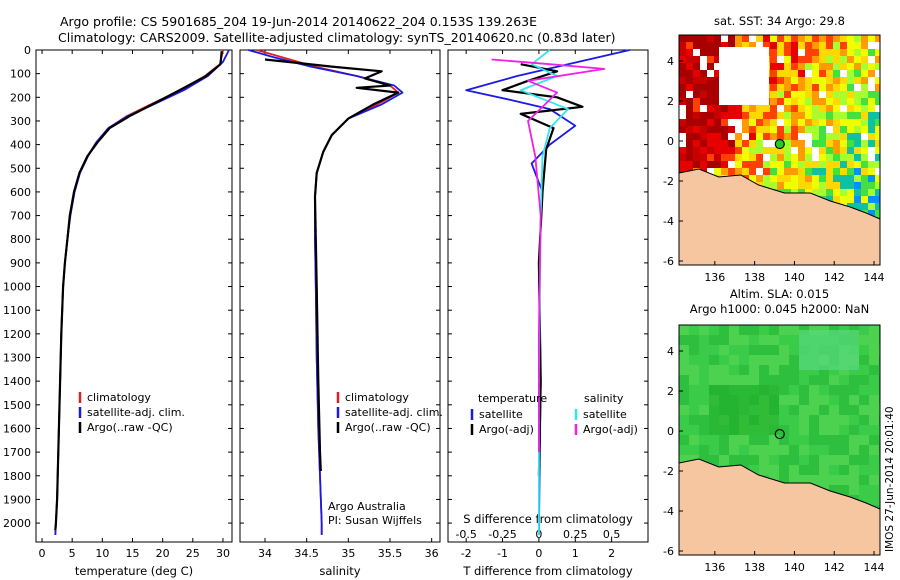 The width and height of the screenshot is (900, 580). What do you see at coordinates (502, 534) in the screenshot?
I see `x2-tick-label: -0.25` at bounding box center [502, 534].